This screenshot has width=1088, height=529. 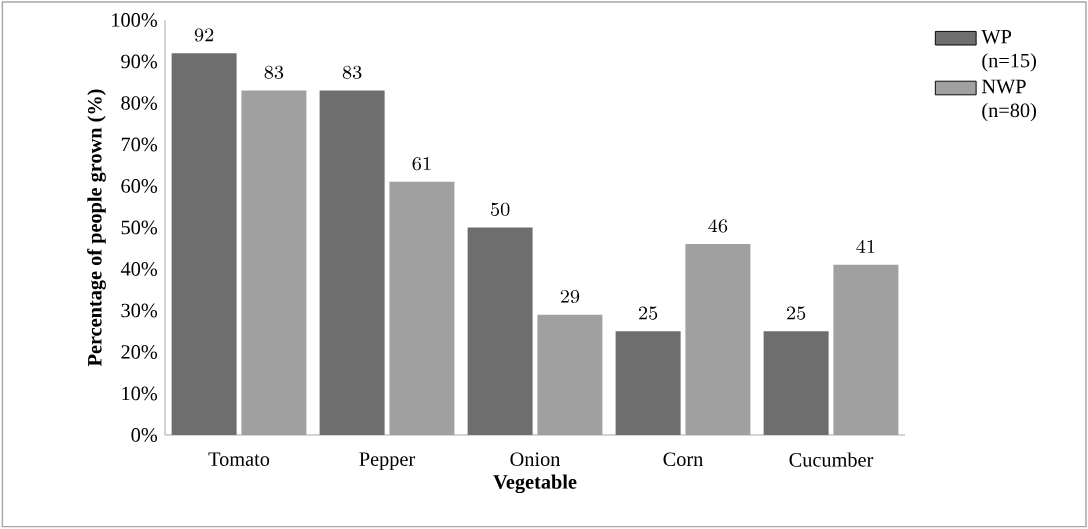 What do you see at coordinates (135, 20) in the screenshot?
I see `y-tick-label: 100%` at bounding box center [135, 20].